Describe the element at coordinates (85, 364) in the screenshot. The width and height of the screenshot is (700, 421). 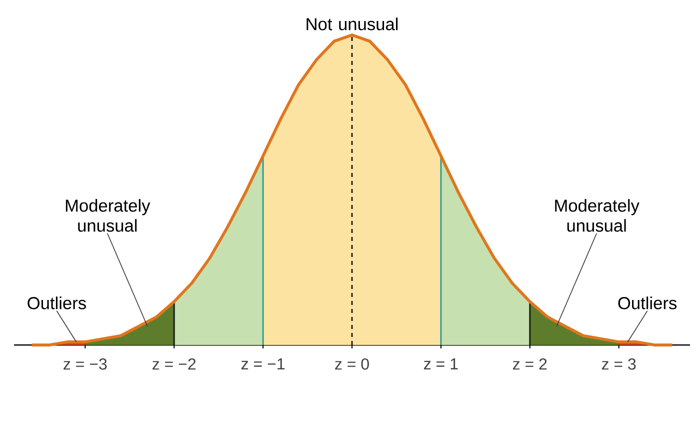
I see `x-tick-label: z = −3` at that location.